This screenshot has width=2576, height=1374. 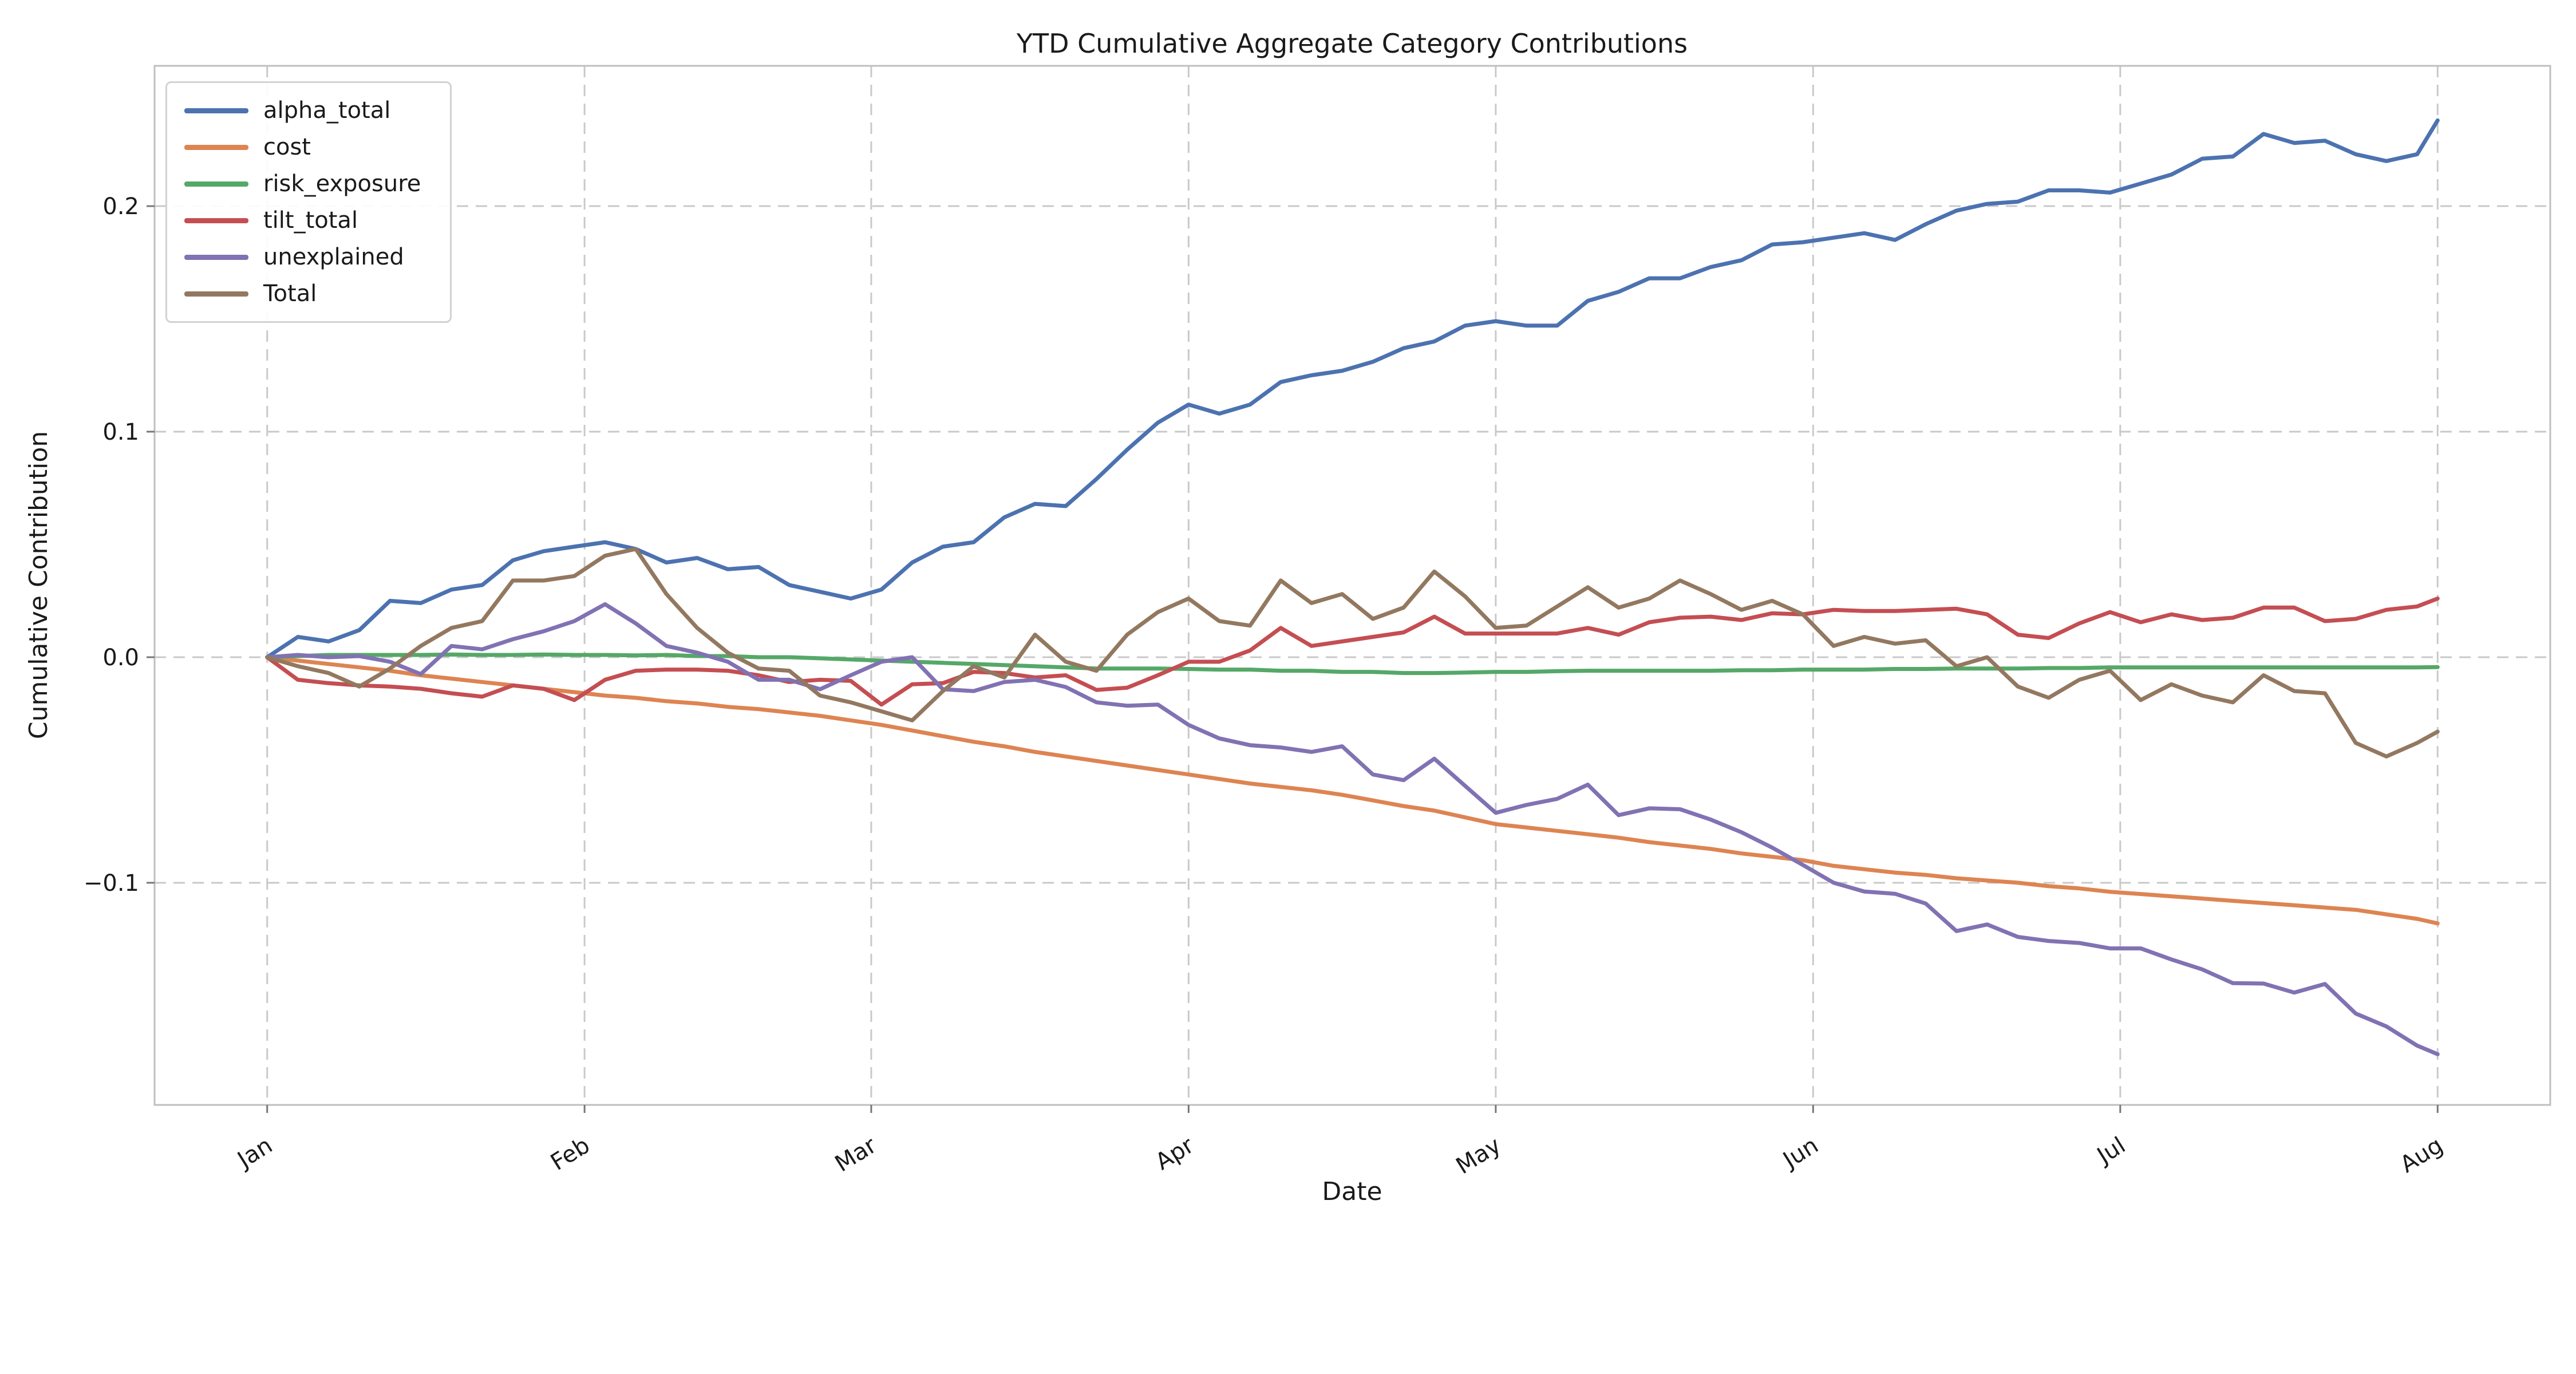 What do you see at coordinates (570, 1154) in the screenshot?
I see `x-tick-label: Feb` at bounding box center [570, 1154].